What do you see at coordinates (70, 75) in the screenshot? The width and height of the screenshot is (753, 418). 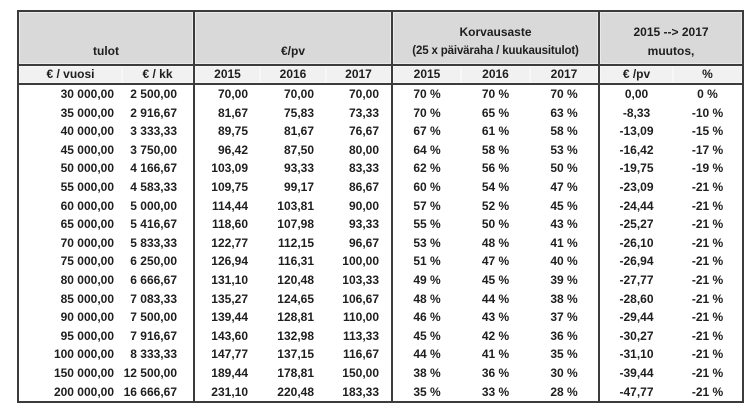 I see `col-header-eur-vuosi: € / vuosi` at bounding box center [70, 75].